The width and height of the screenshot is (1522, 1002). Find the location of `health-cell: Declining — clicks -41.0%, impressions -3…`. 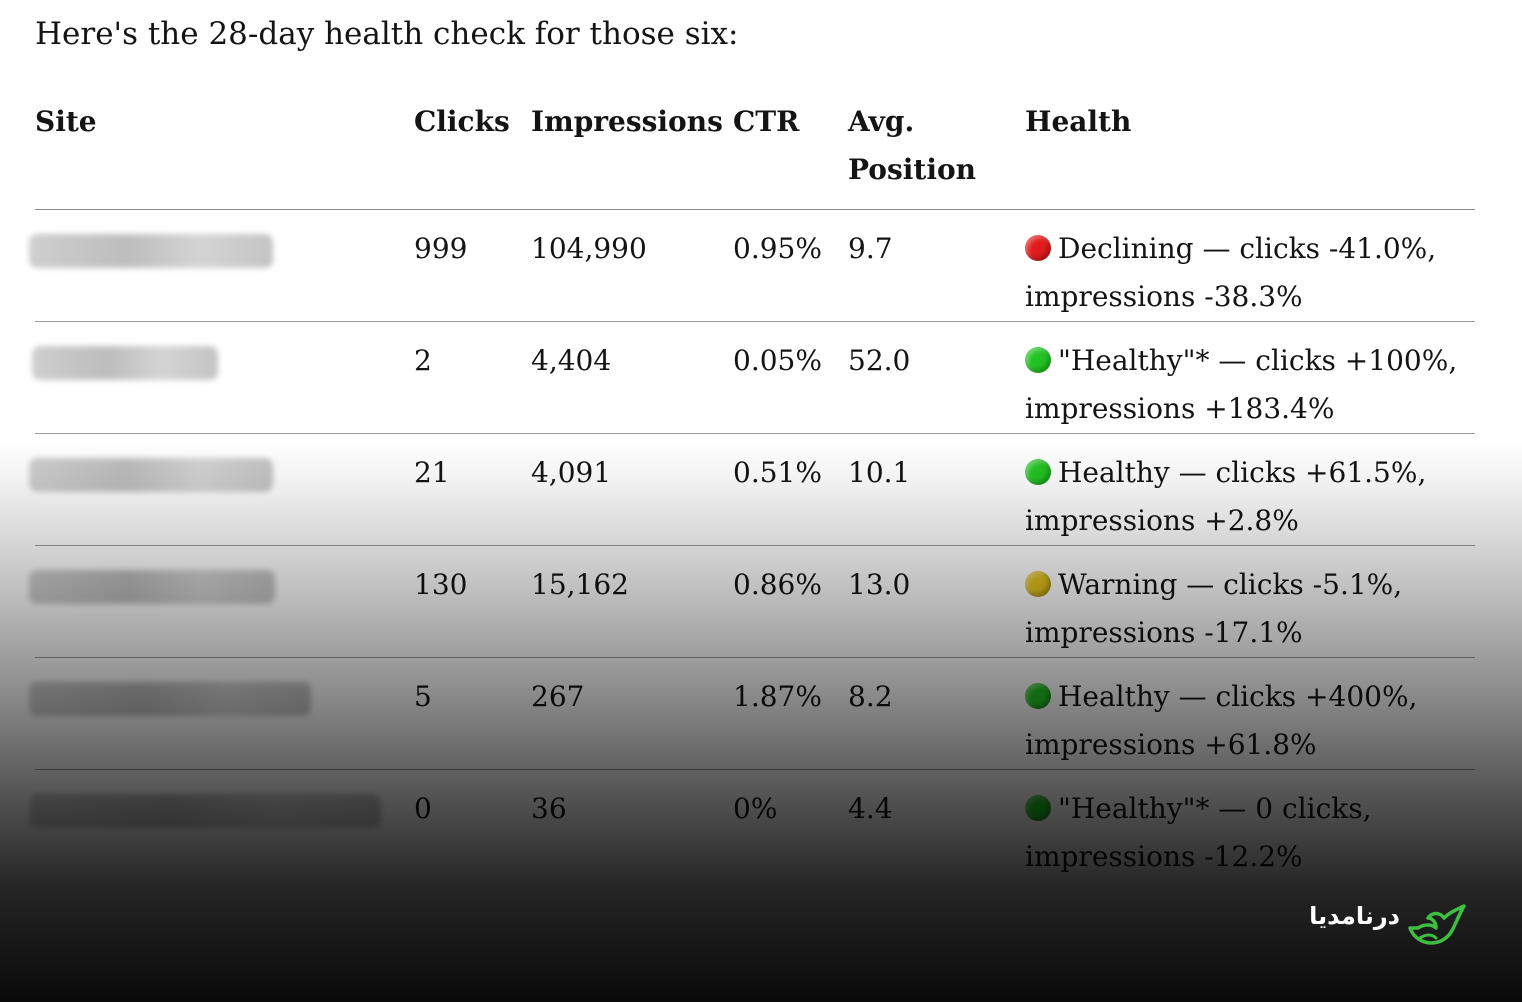

health-cell: Declining — clicks -41.0%, impressions -3… is located at coordinates (1250, 265).